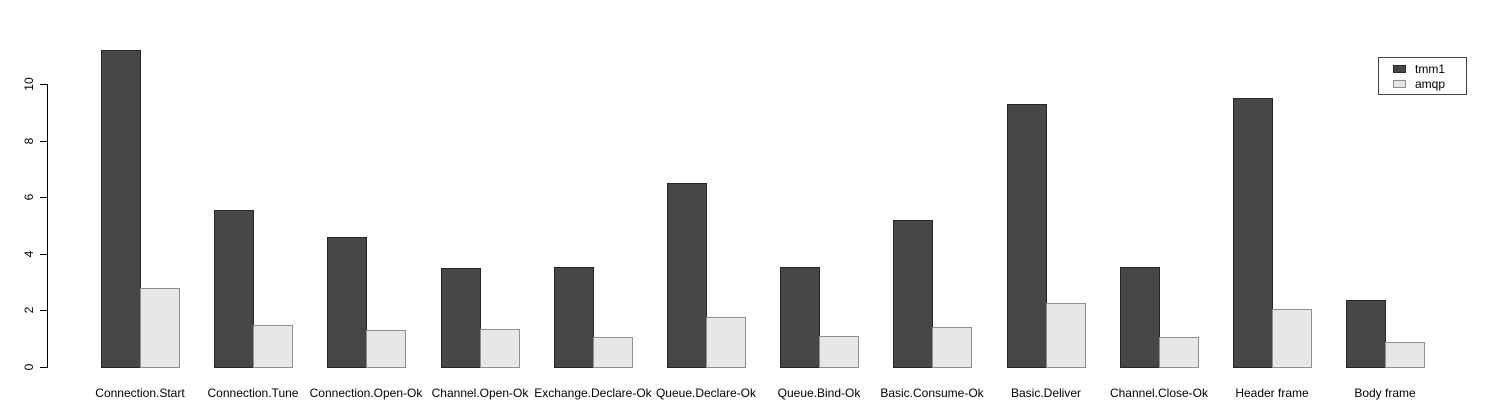 The width and height of the screenshot is (1500, 415). Describe the element at coordinates (47, 226) in the screenshot. I see `y-axis` at that location.